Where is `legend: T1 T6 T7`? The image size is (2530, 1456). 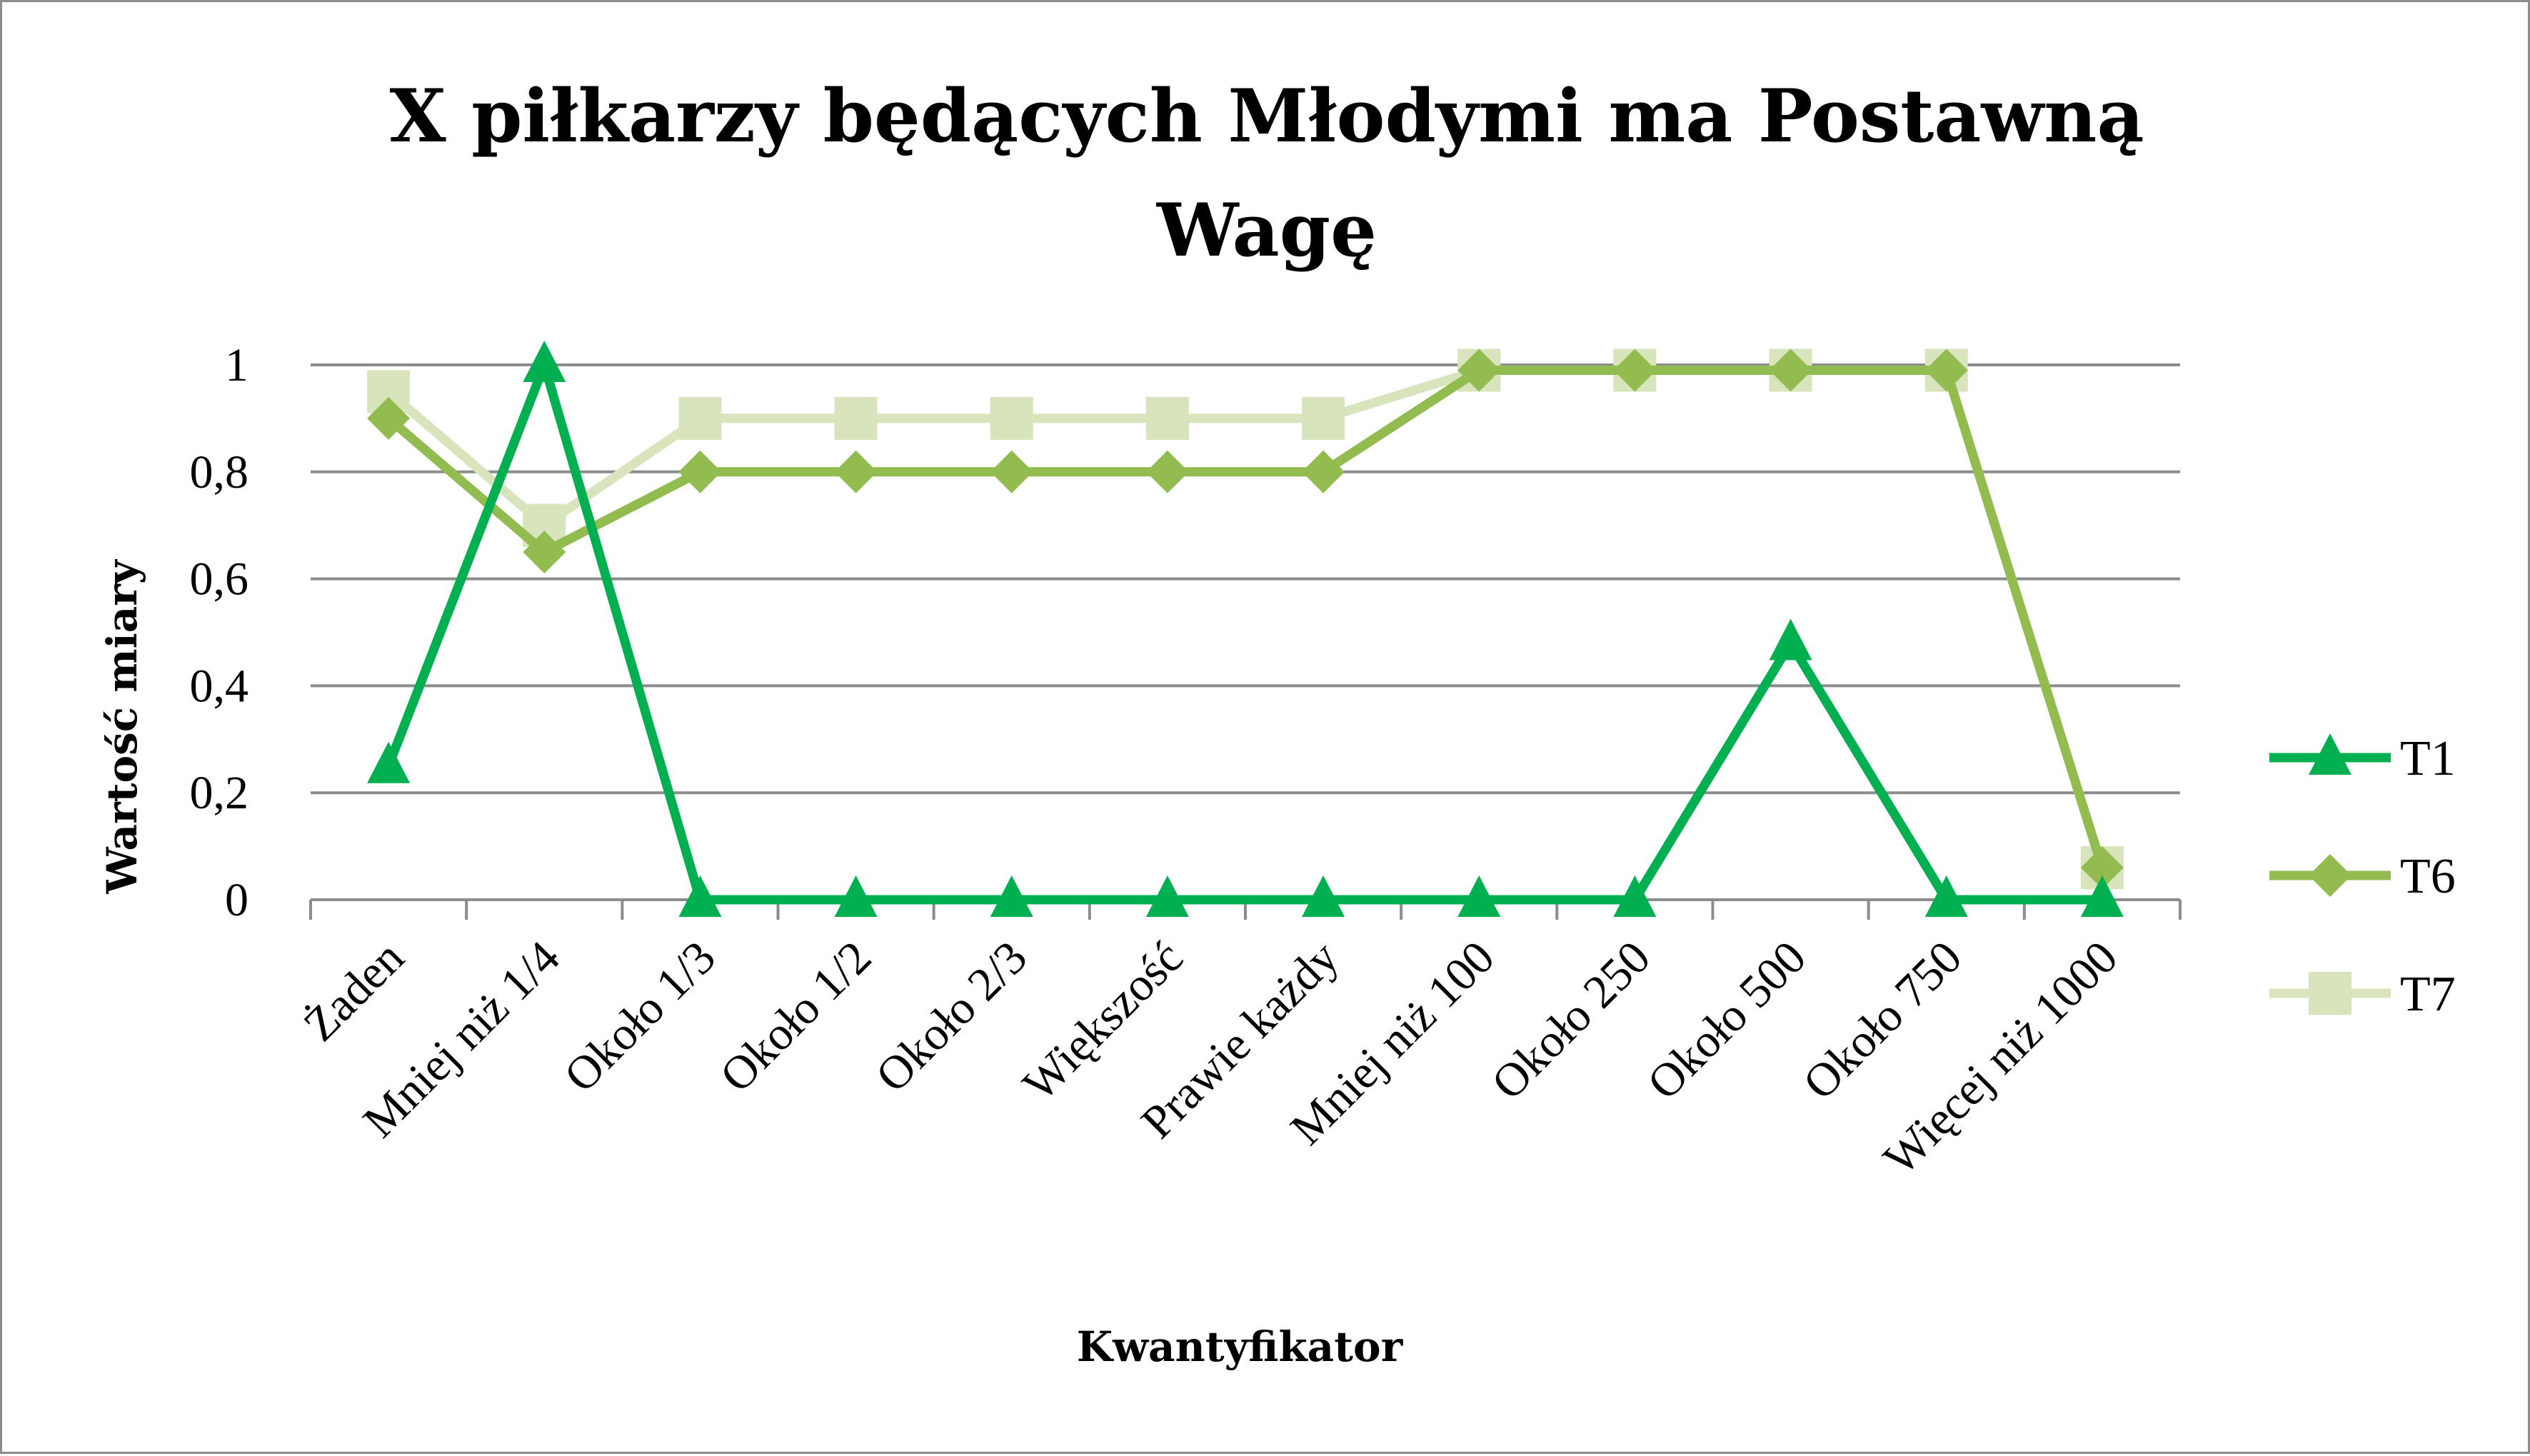 legend: T1 T6 T7 is located at coordinates (2362, 876).